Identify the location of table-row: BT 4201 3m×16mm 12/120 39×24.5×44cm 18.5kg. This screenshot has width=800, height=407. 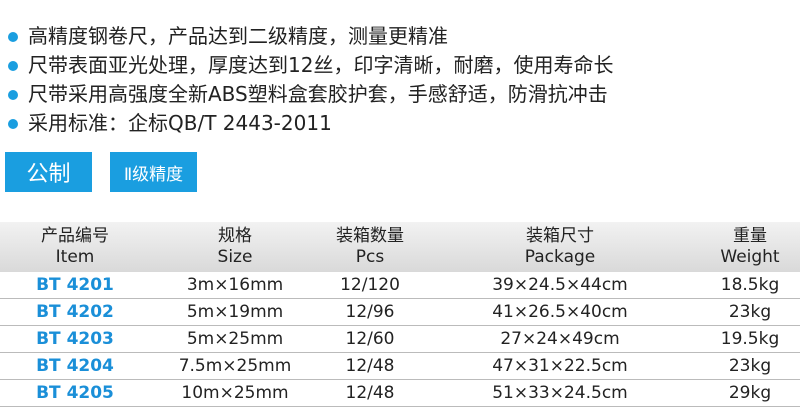
(400, 285).